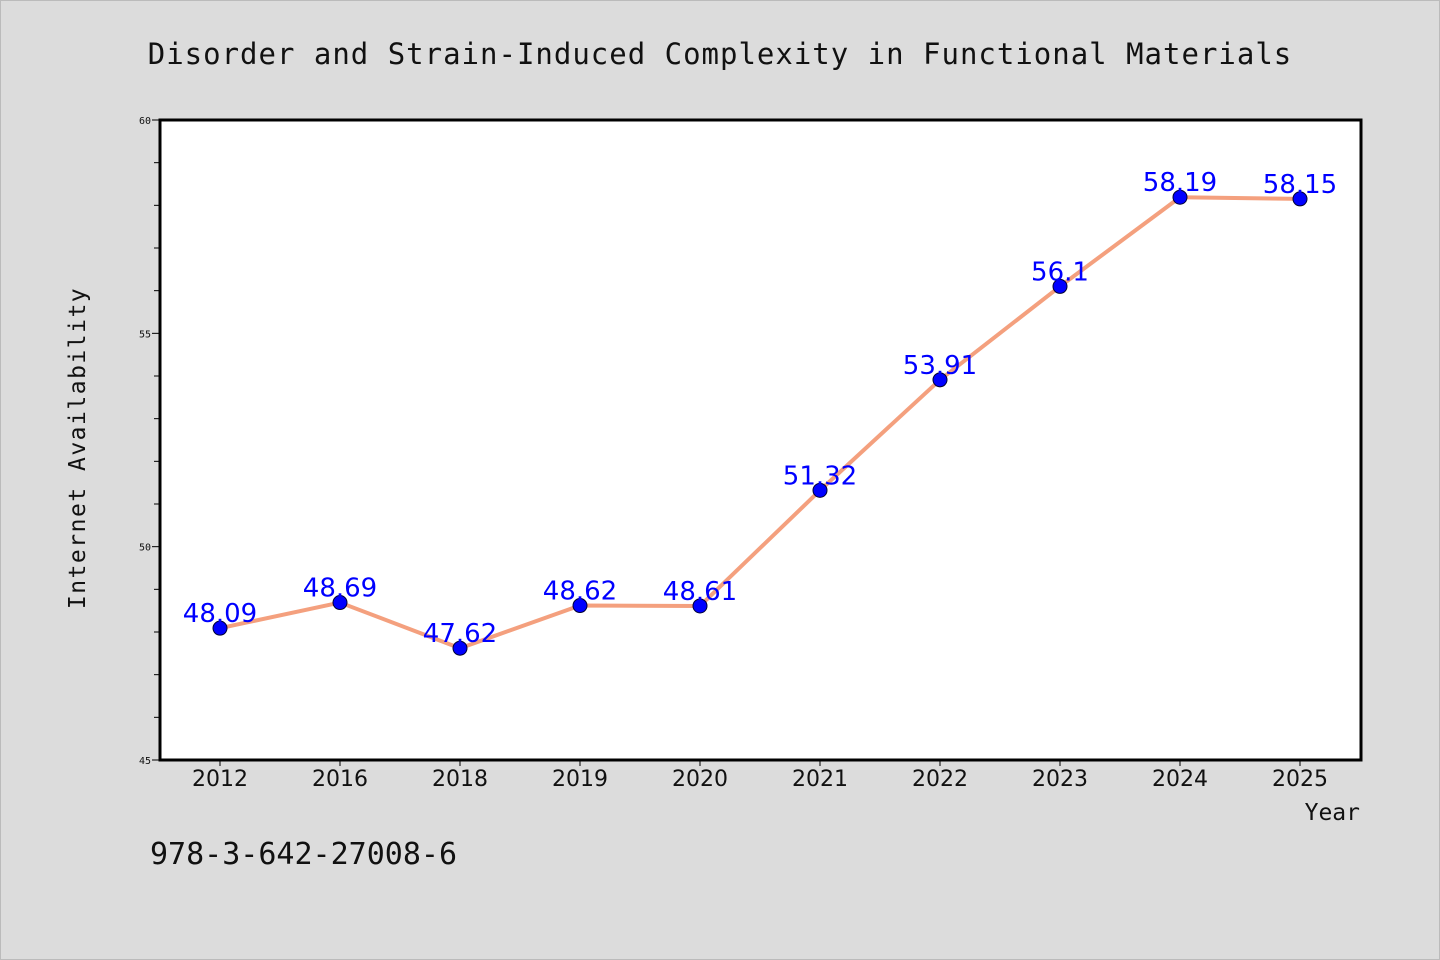 Image resolution: width=1440 pixels, height=960 pixels. What do you see at coordinates (700, 592) in the screenshot?
I see `data-label: 48.61` at bounding box center [700, 592].